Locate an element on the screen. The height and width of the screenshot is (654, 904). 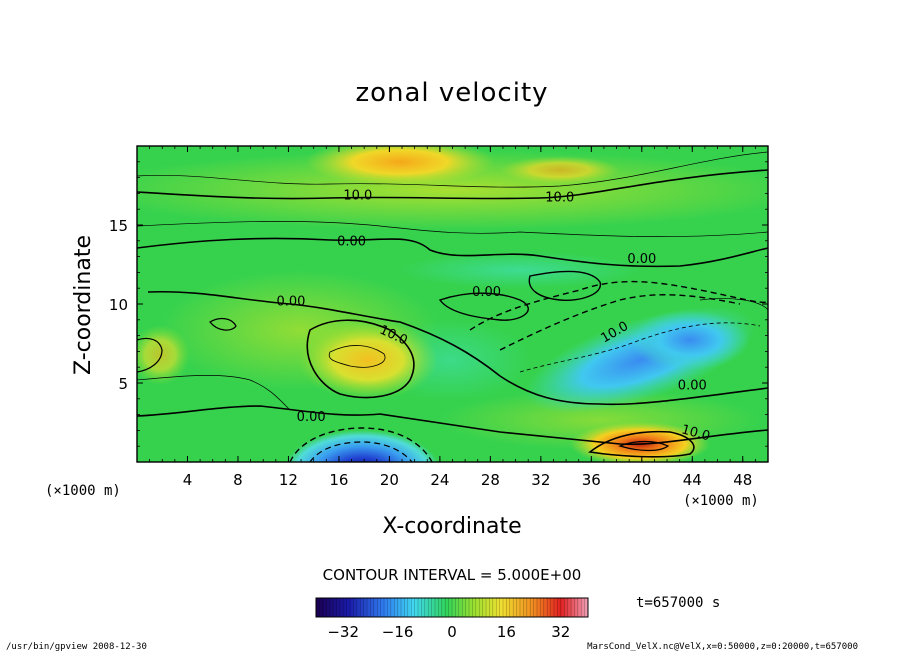
x-tick-label: 36 is located at coordinates (591, 480).